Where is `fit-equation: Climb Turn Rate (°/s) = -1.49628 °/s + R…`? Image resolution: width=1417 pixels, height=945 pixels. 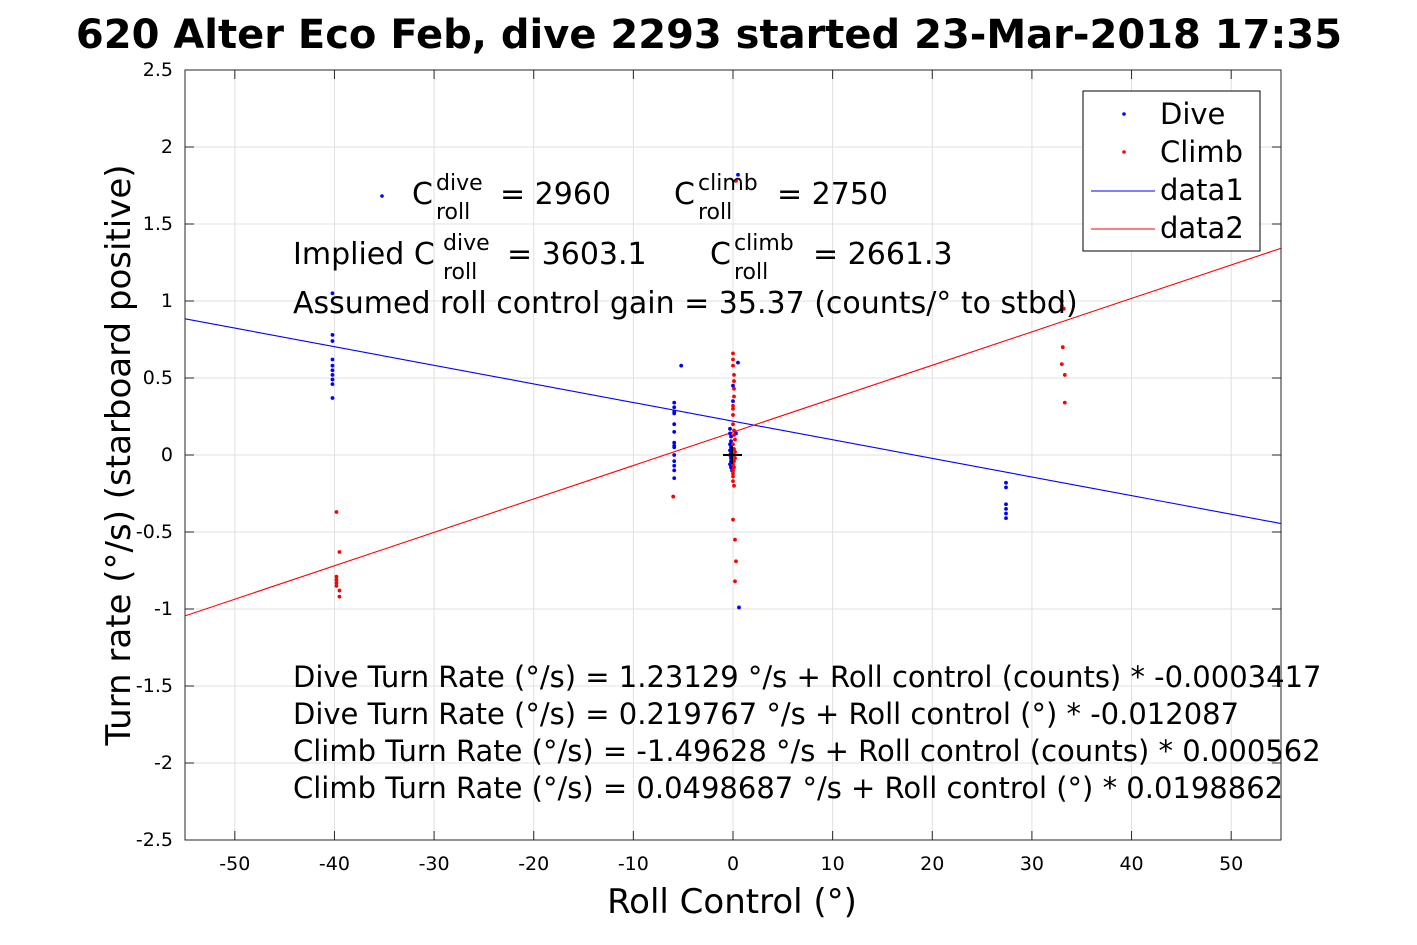 fit-equation: Climb Turn Rate (°/s) = -1.49628 °/s + R… is located at coordinates (807, 751).